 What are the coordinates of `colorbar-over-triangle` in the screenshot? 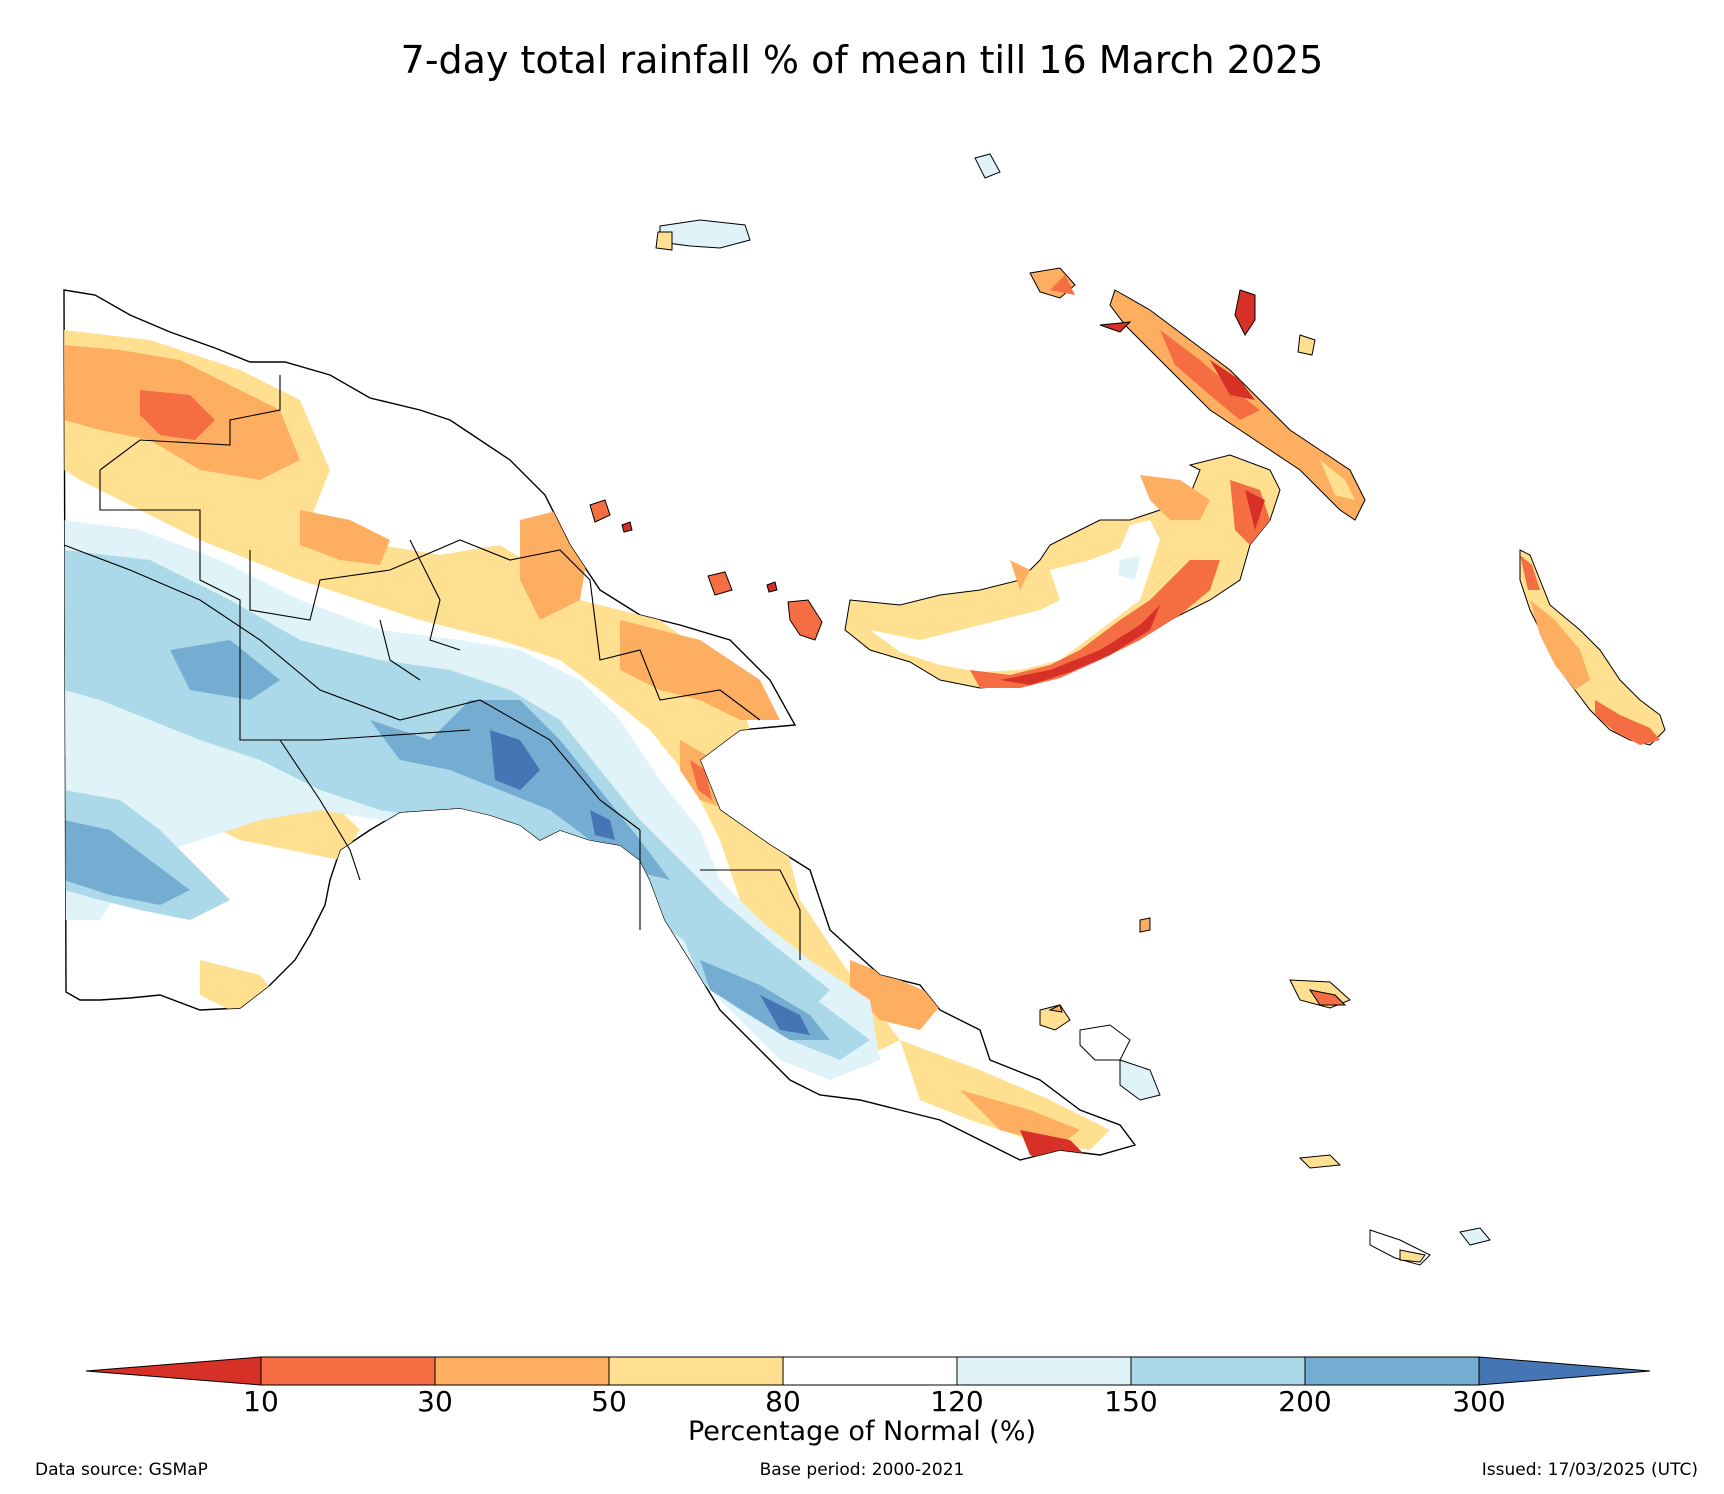 It's located at (1564, 1371).